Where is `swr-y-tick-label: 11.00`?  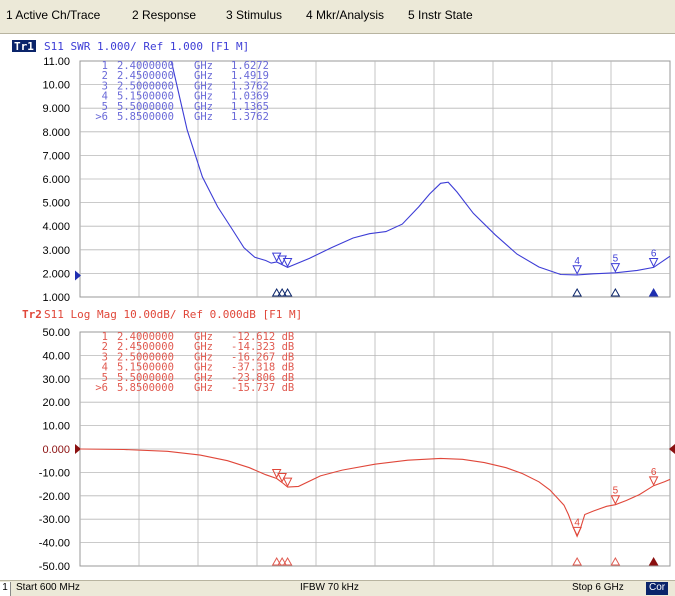
swr-y-tick-label: 11.00 is located at coordinates (56, 62).